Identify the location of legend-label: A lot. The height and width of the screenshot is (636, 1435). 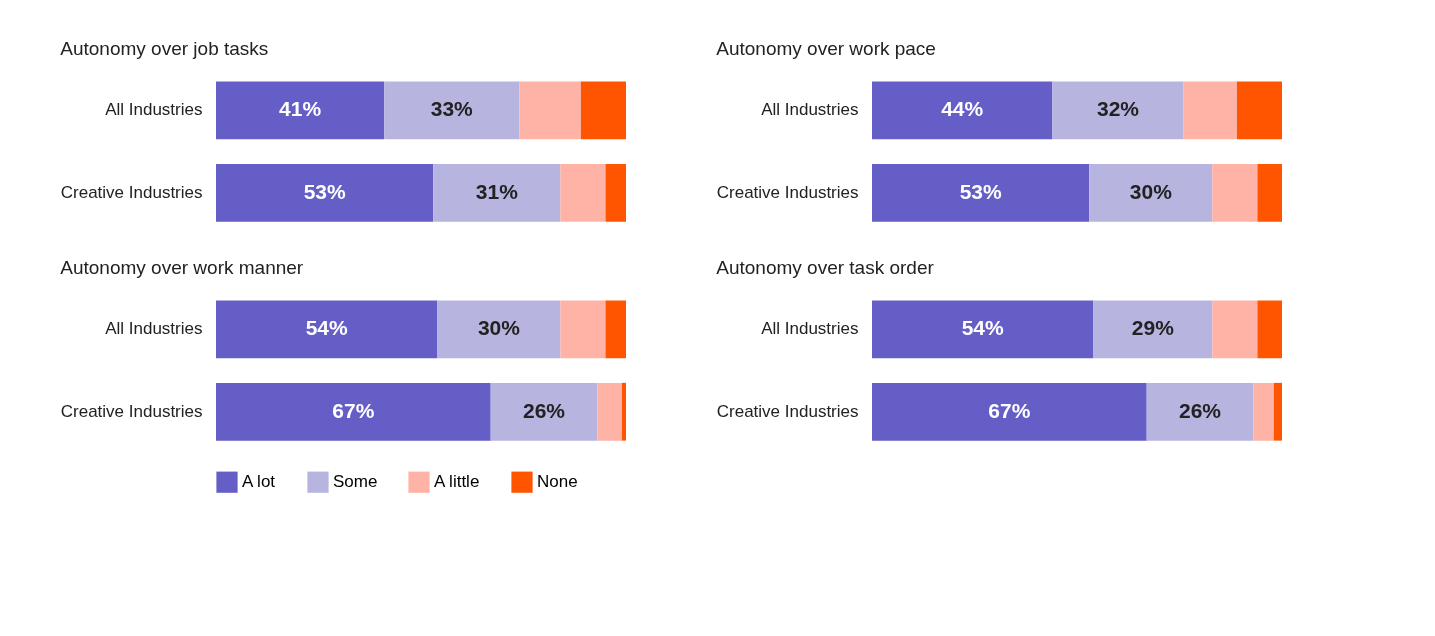
(259, 482).